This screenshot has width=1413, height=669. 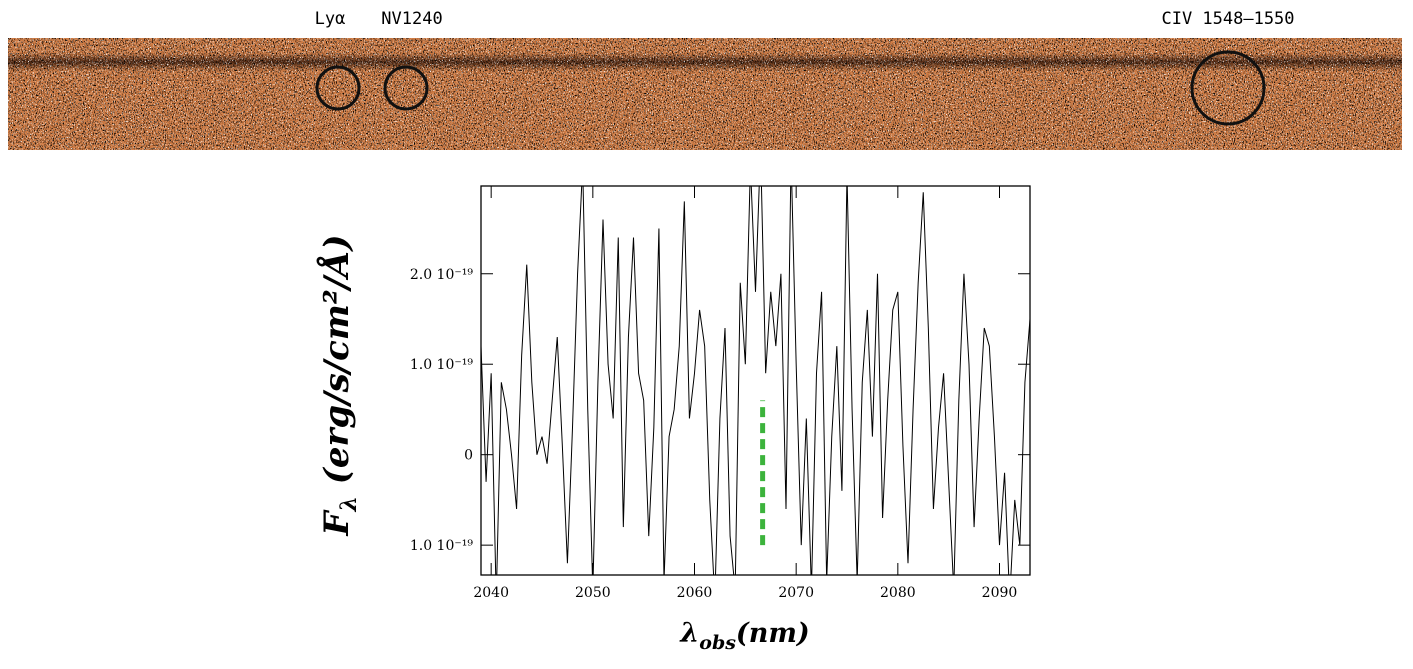 What do you see at coordinates (593, 593) in the screenshot?
I see `x-tick-label: 2050` at bounding box center [593, 593].